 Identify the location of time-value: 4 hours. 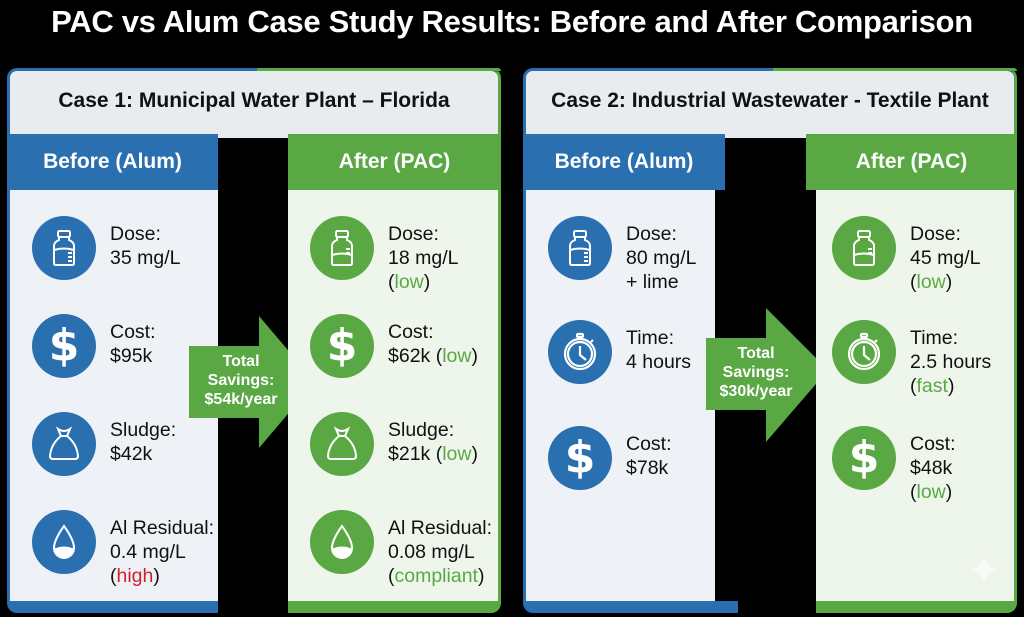
(659, 362).